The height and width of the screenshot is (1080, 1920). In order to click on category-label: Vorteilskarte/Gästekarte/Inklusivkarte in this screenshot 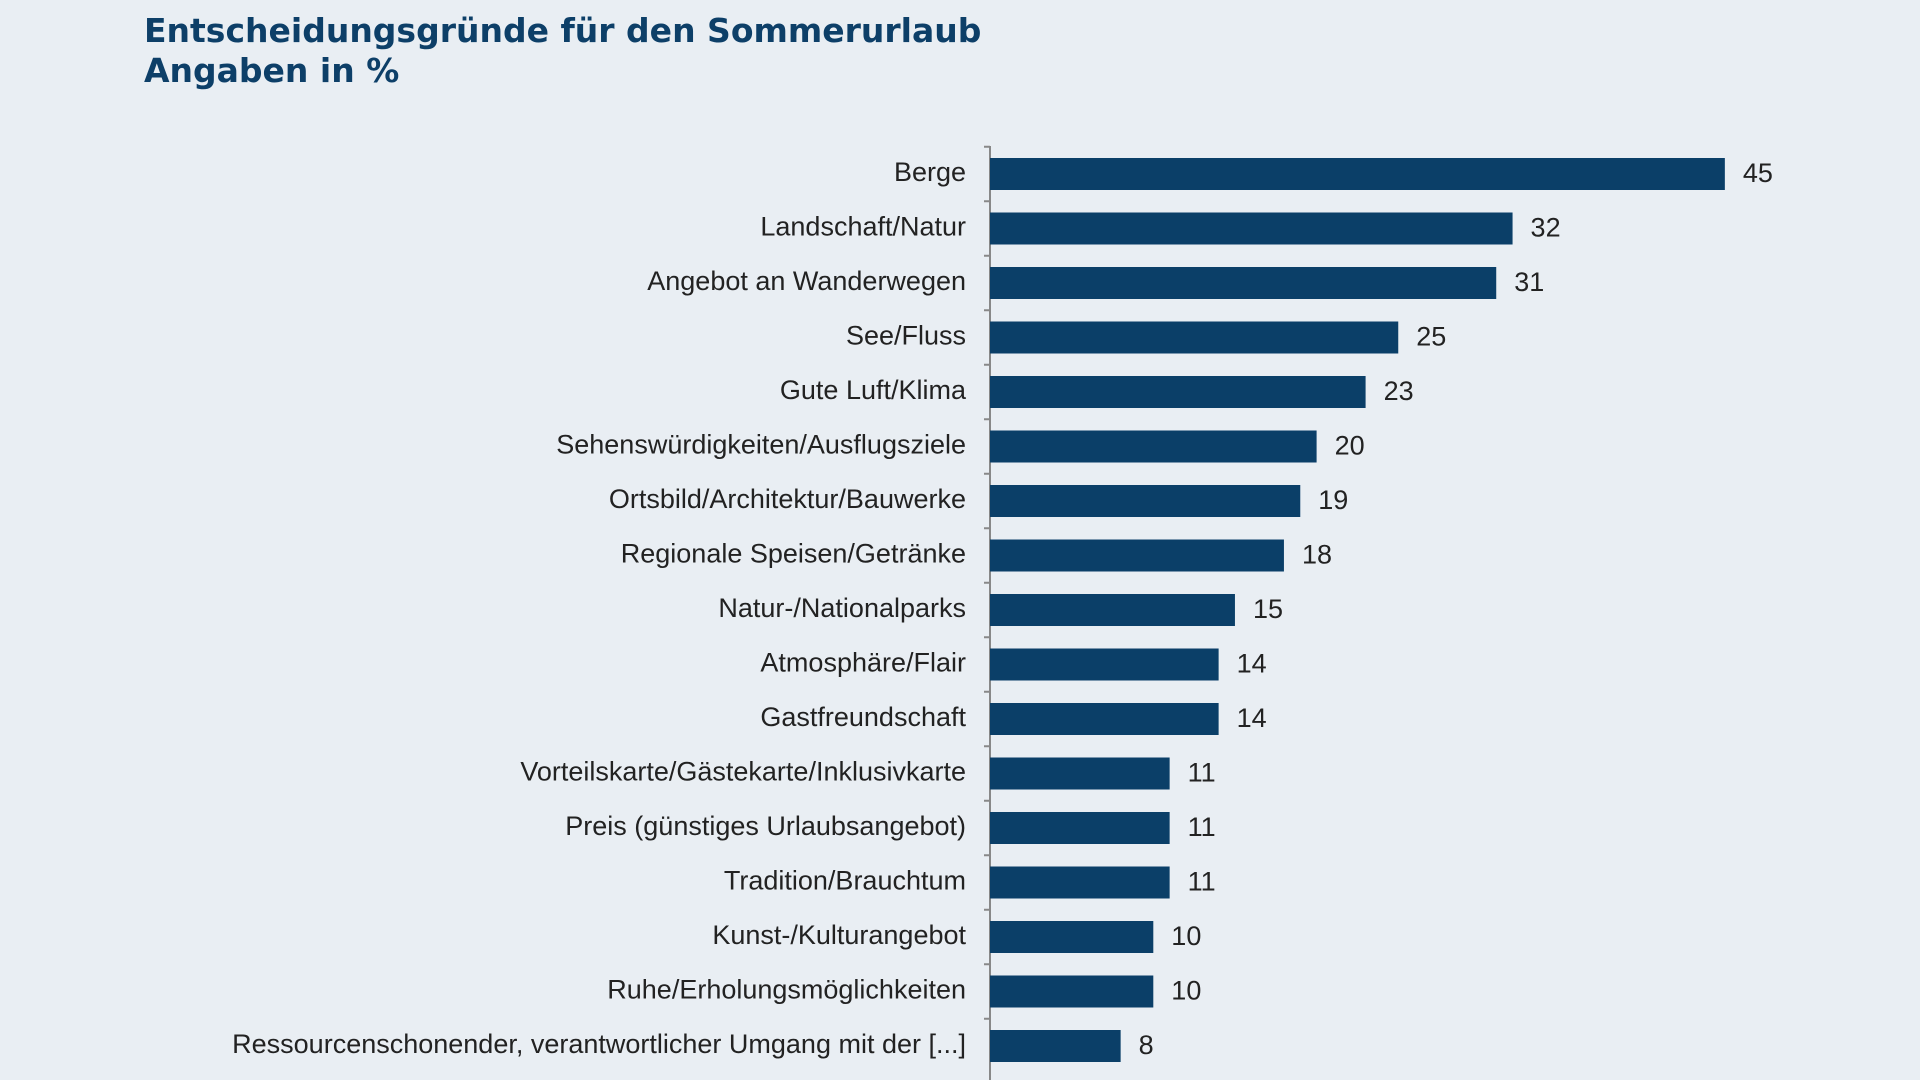, I will do `click(743, 772)`.